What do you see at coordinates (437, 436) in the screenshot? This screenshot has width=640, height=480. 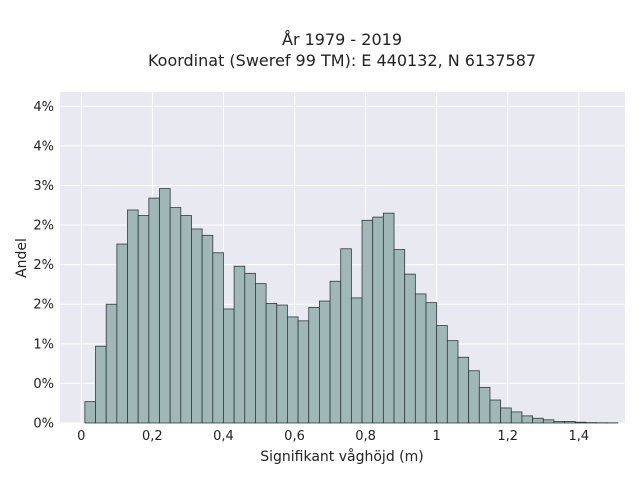 I see `x-tick-label: 1` at bounding box center [437, 436].